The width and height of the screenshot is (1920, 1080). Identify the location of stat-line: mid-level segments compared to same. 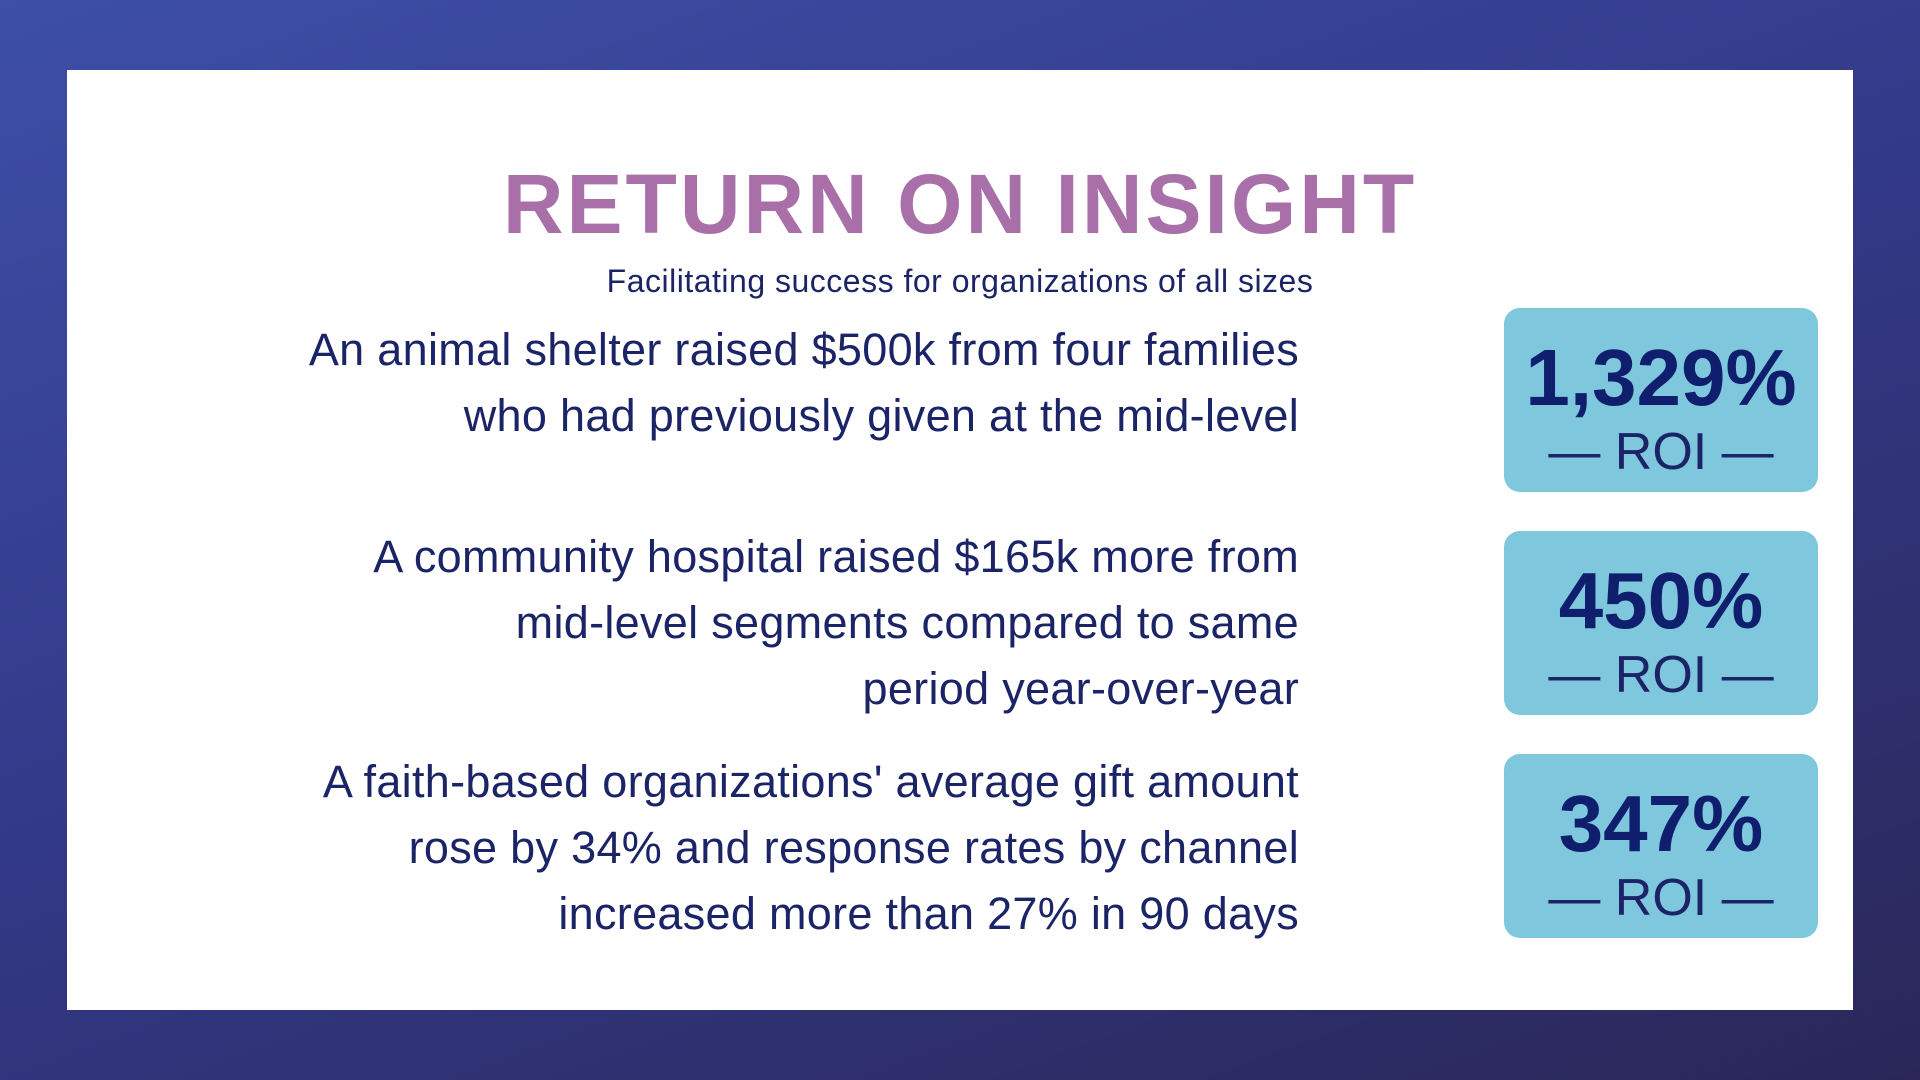
(907, 622).